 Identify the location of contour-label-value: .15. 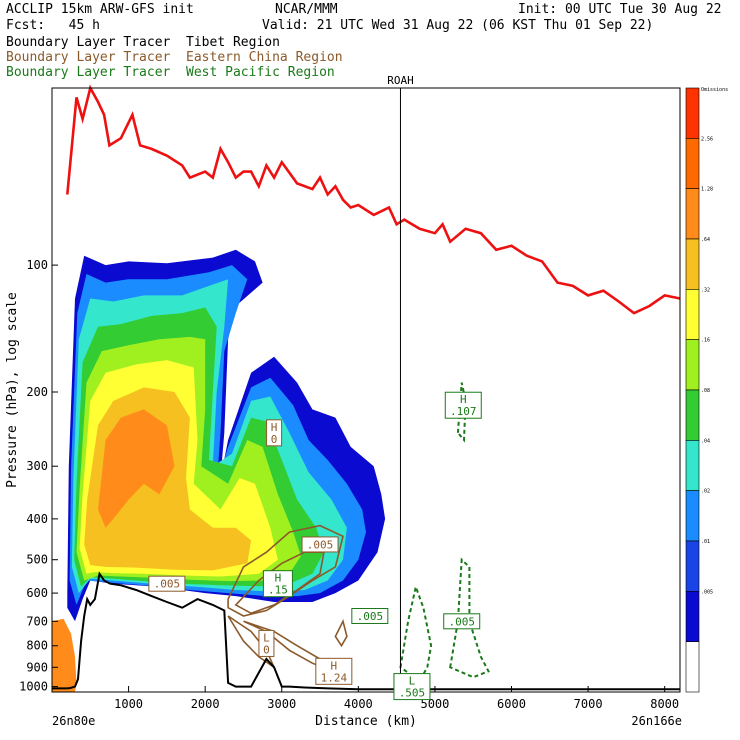
(278, 590).